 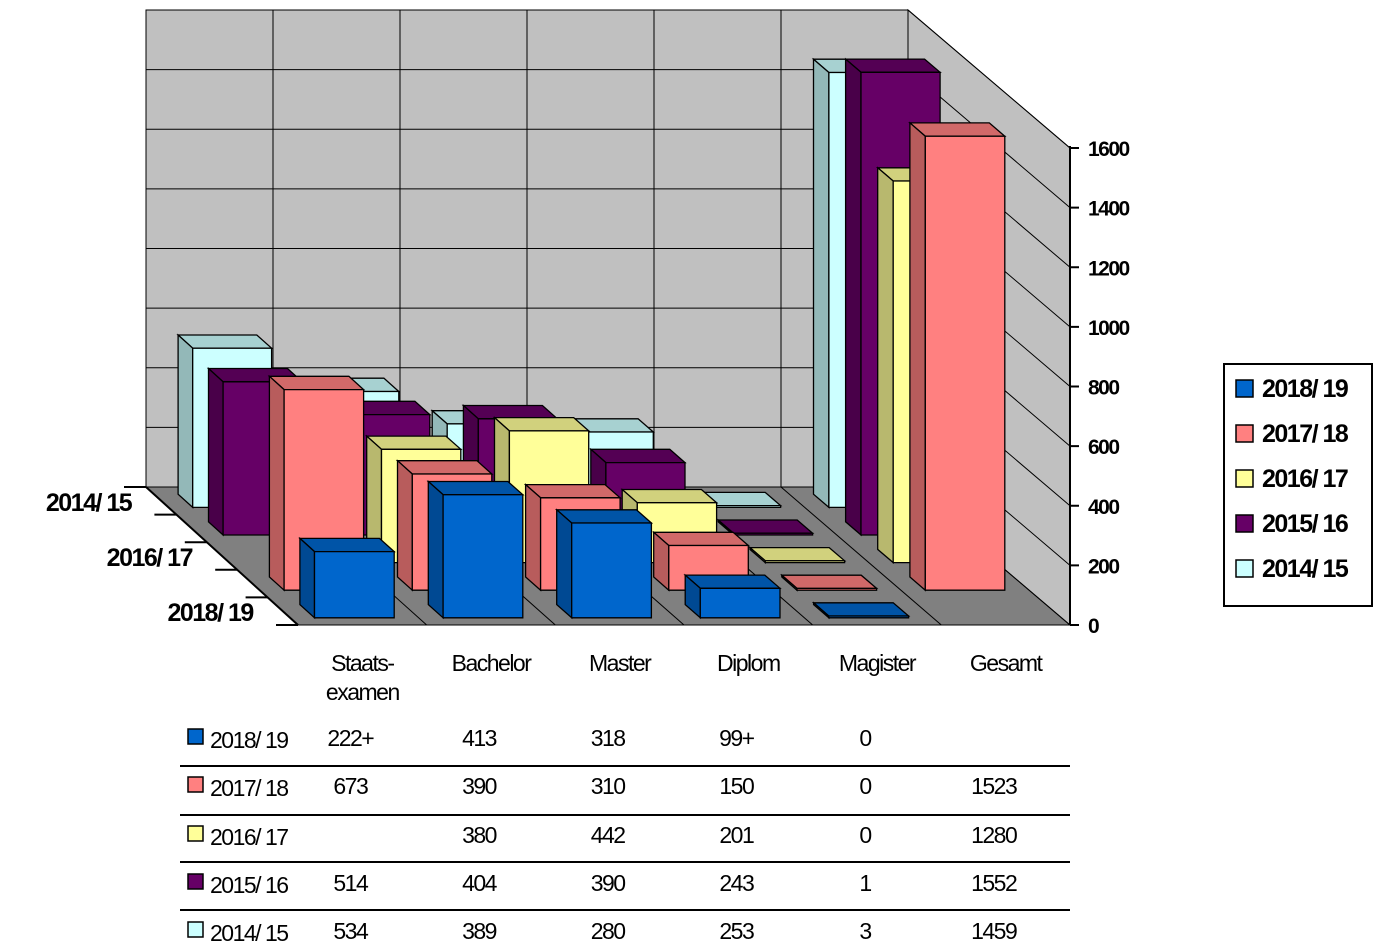 What do you see at coordinates (994, 931) in the screenshot?
I see `table-cell: 1459` at bounding box center [994, 931].